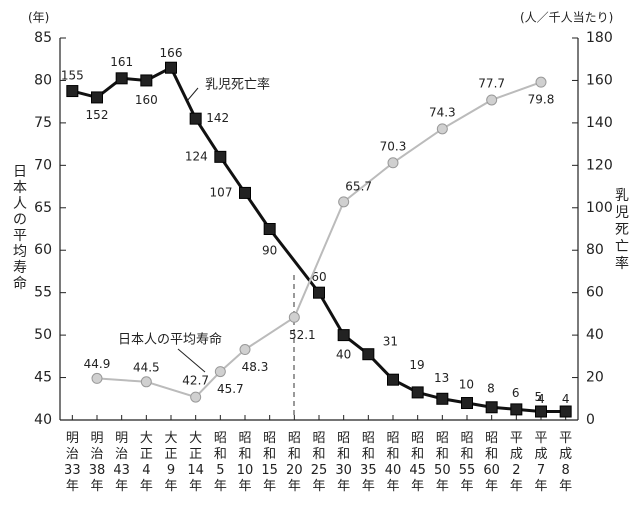 The width and height of the screenshot is (640, 515). I want to click on y-tick-label: 70, so click(43, 165).